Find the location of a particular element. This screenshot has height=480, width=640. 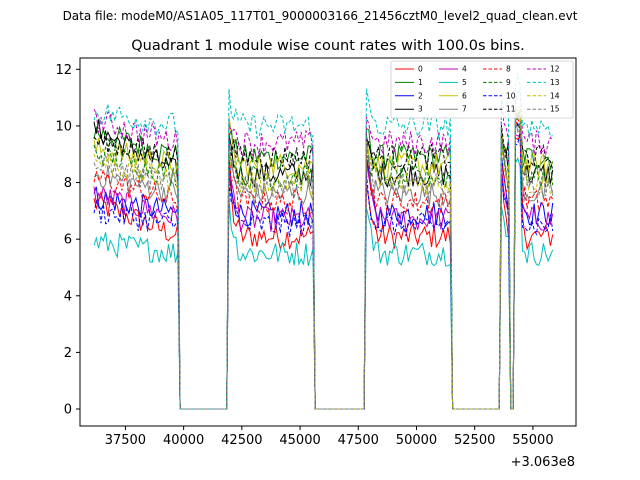

y-tick-label: 4 is located at coordinates (68, 296).